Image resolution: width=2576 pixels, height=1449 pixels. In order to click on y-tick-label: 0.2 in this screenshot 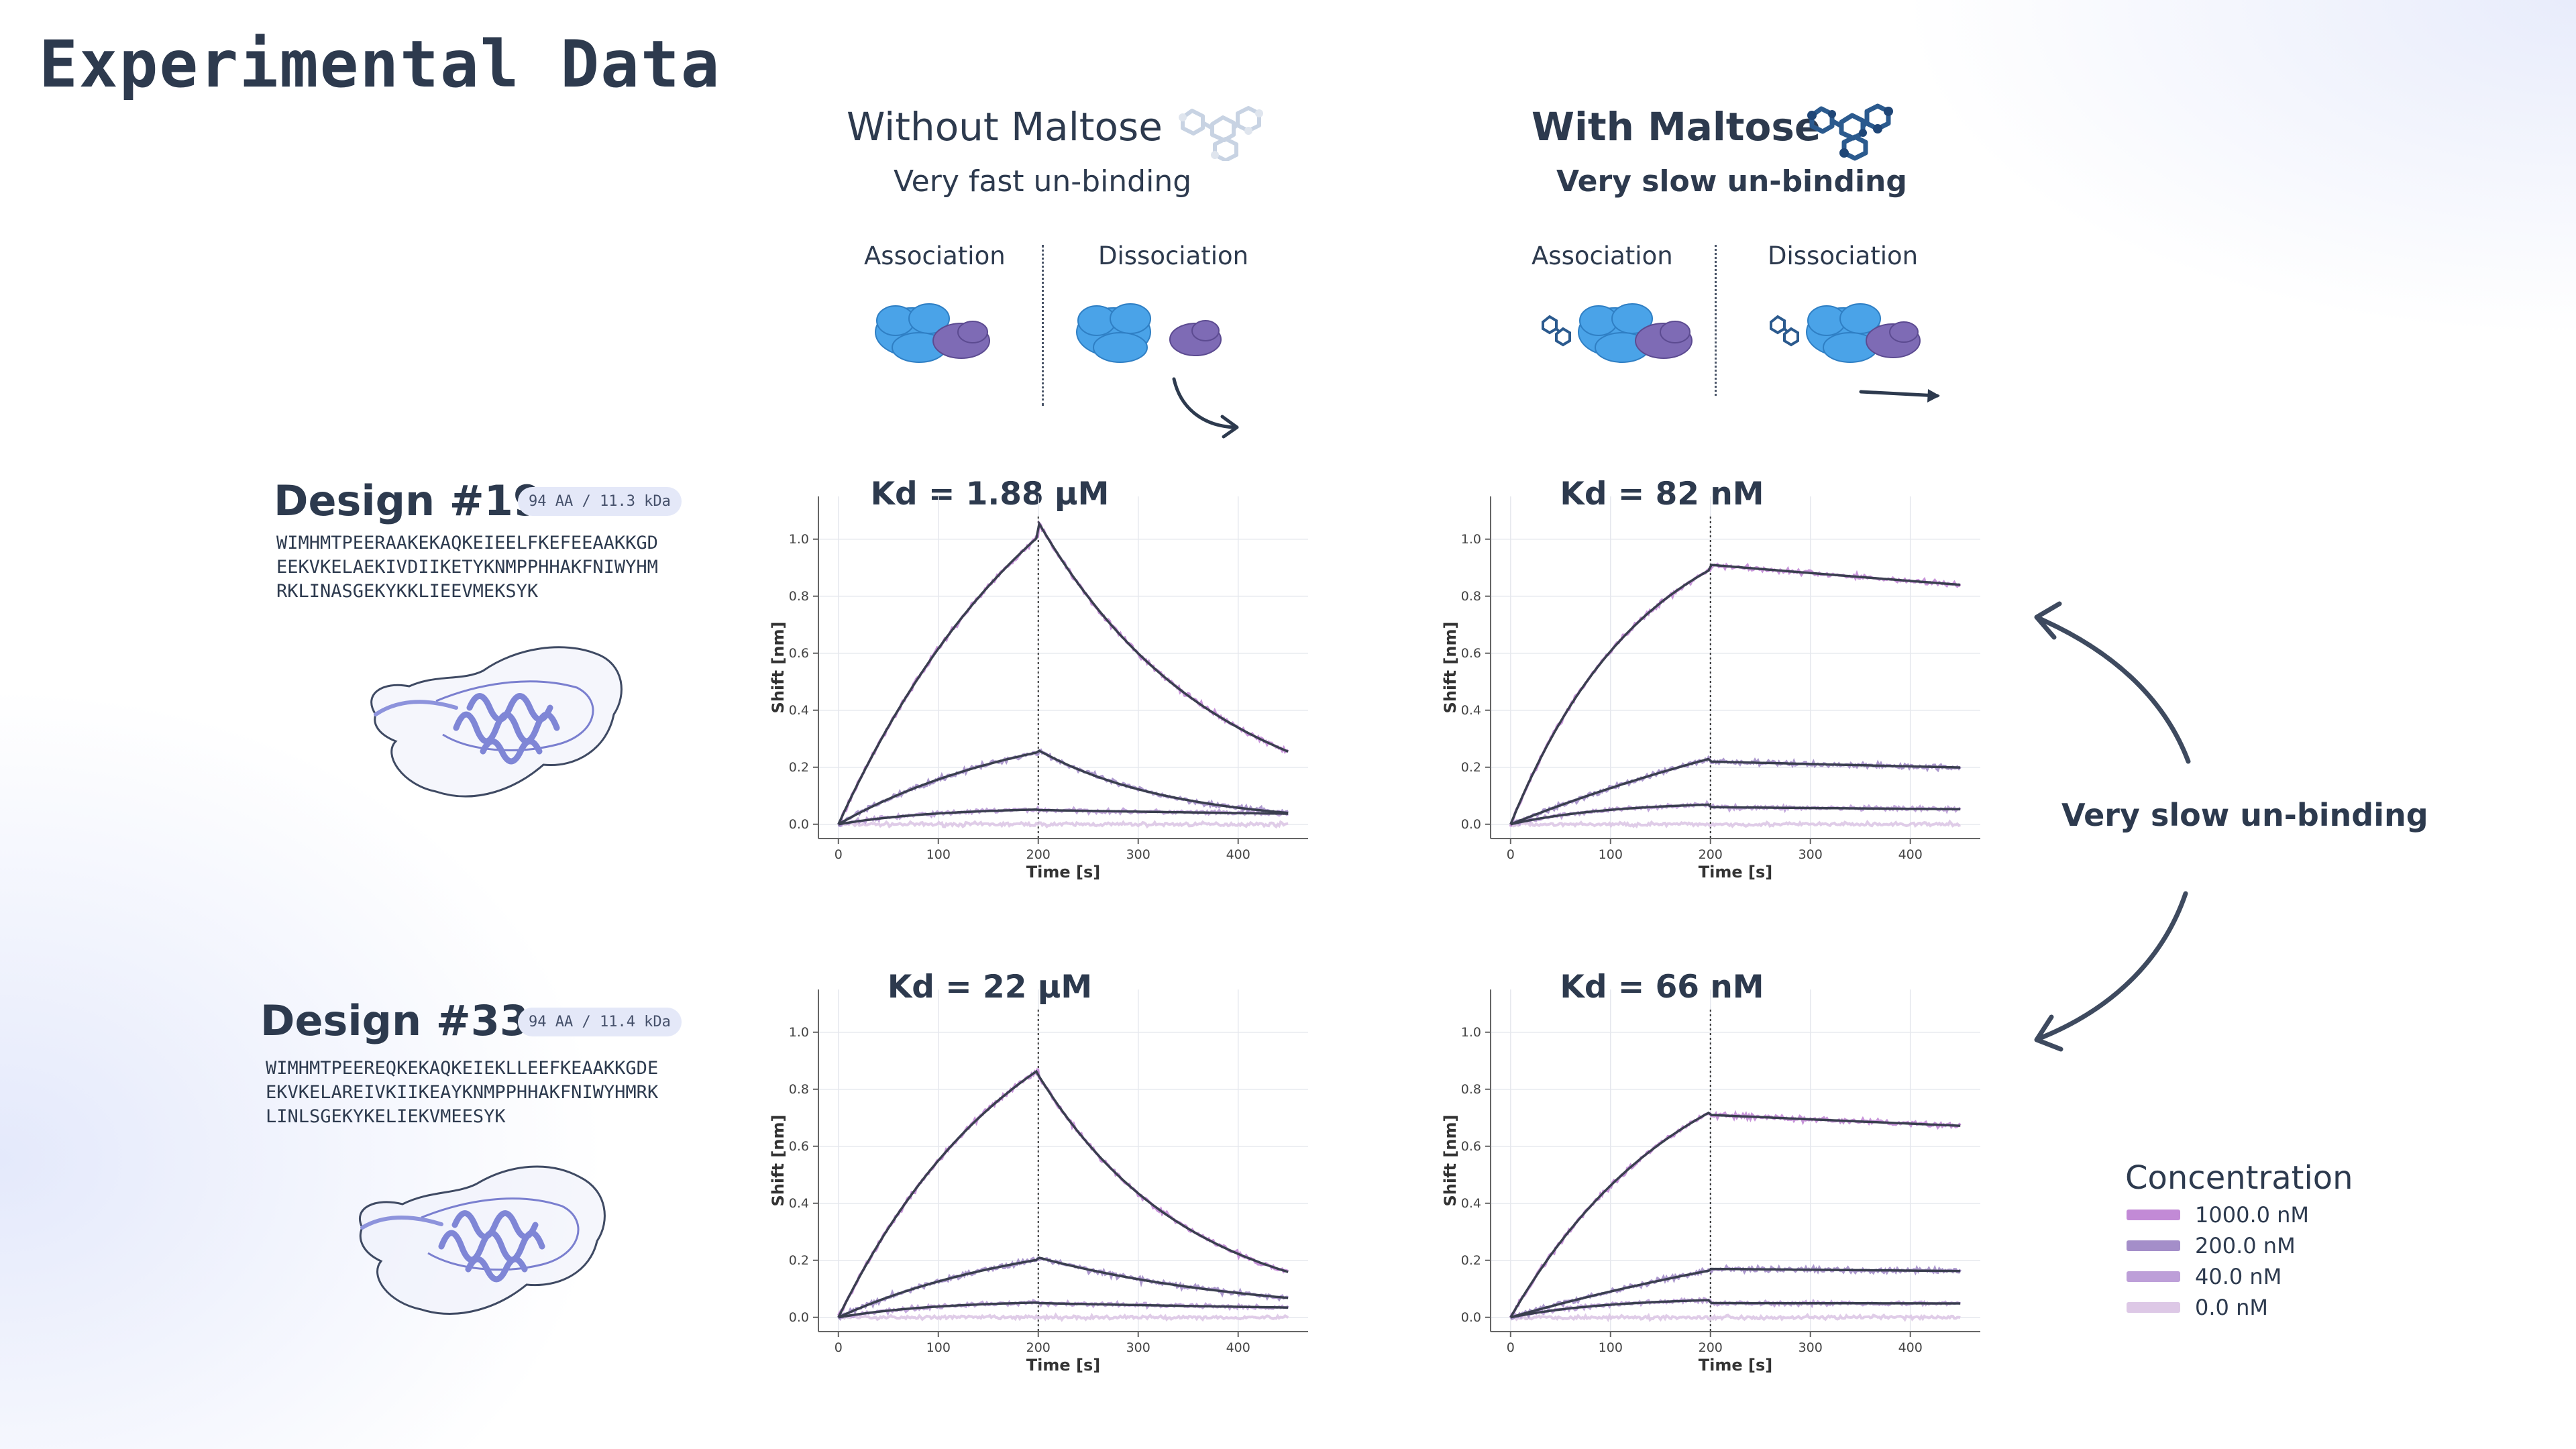, I will do `click(1471, 1260)`.